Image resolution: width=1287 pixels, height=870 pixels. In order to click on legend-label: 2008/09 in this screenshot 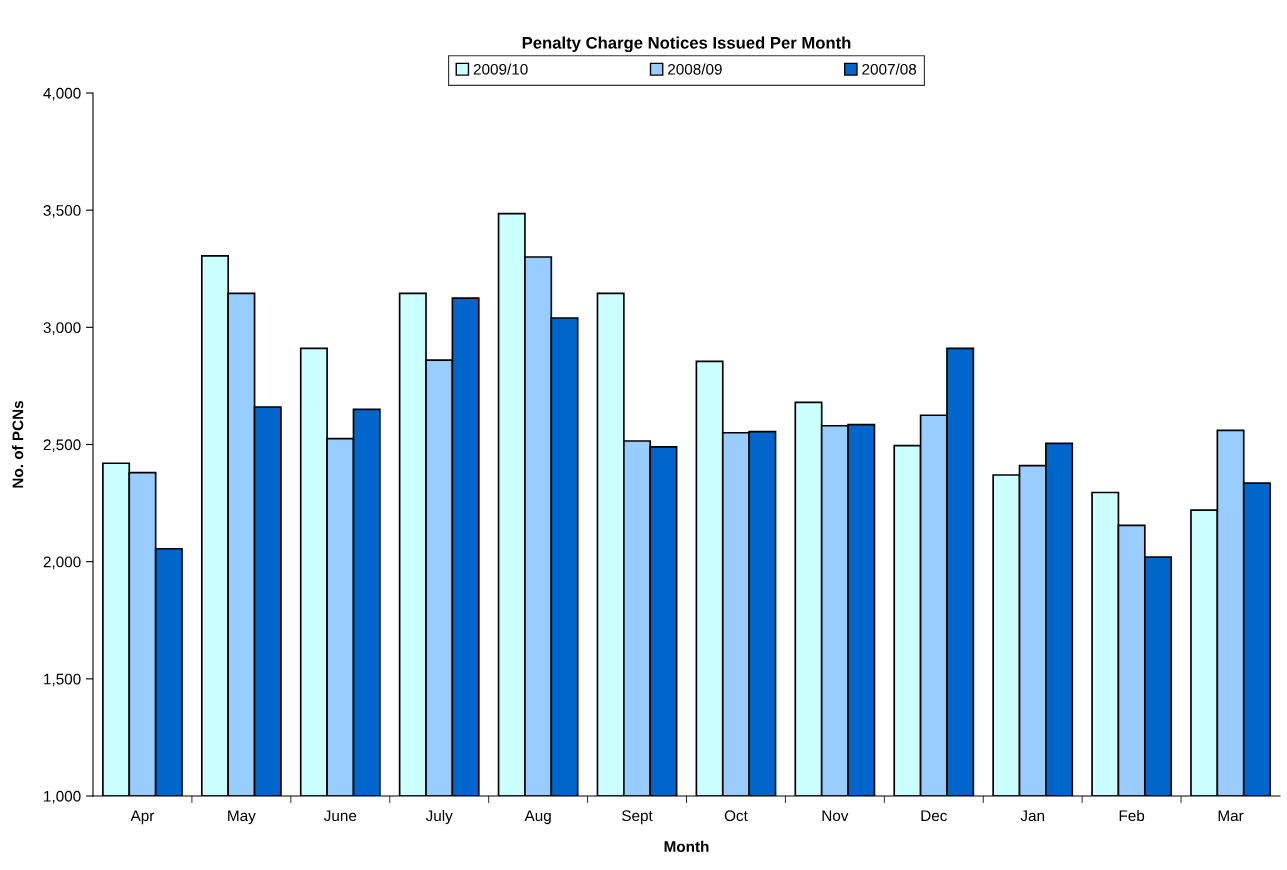, I will do `click(695, 69)`.